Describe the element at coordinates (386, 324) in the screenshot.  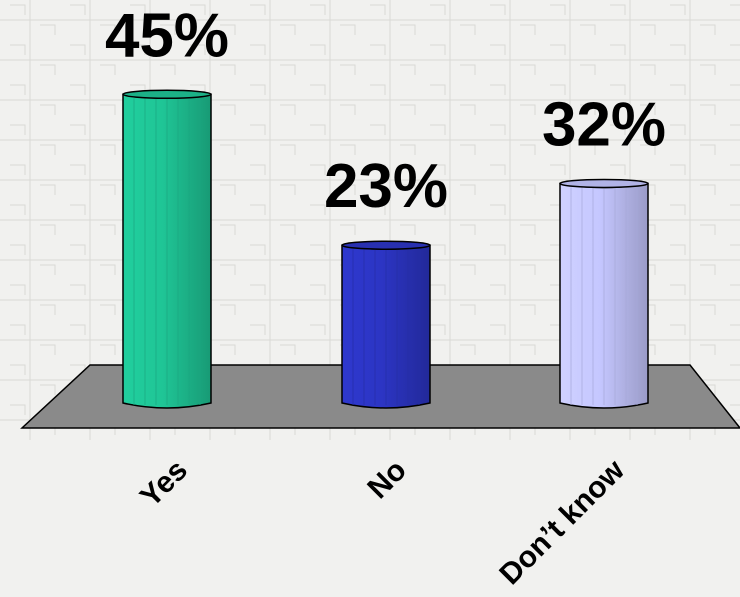
I see `bar-no` at that location.